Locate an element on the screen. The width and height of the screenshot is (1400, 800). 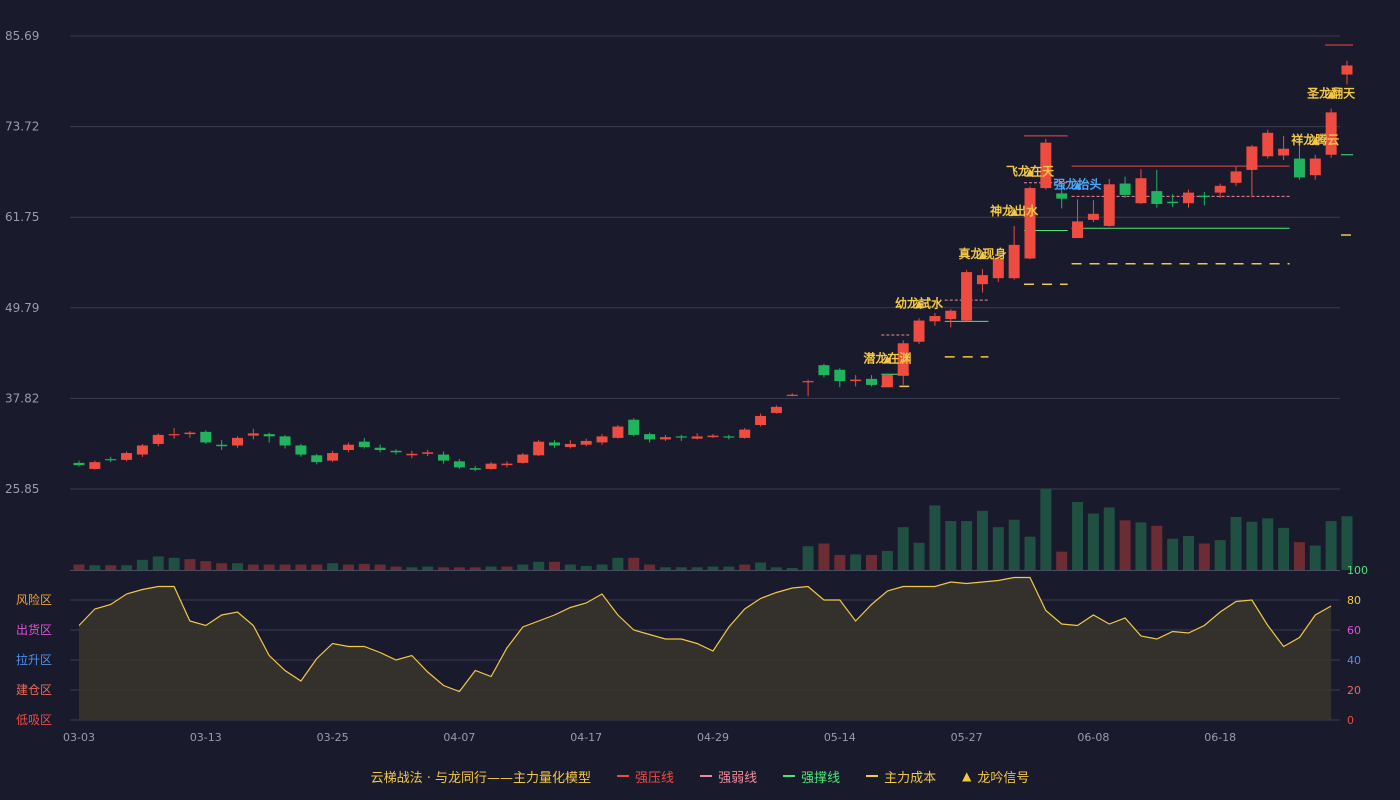
legend-item-strong-press: 强压线 is located at coordinates (645, 776).